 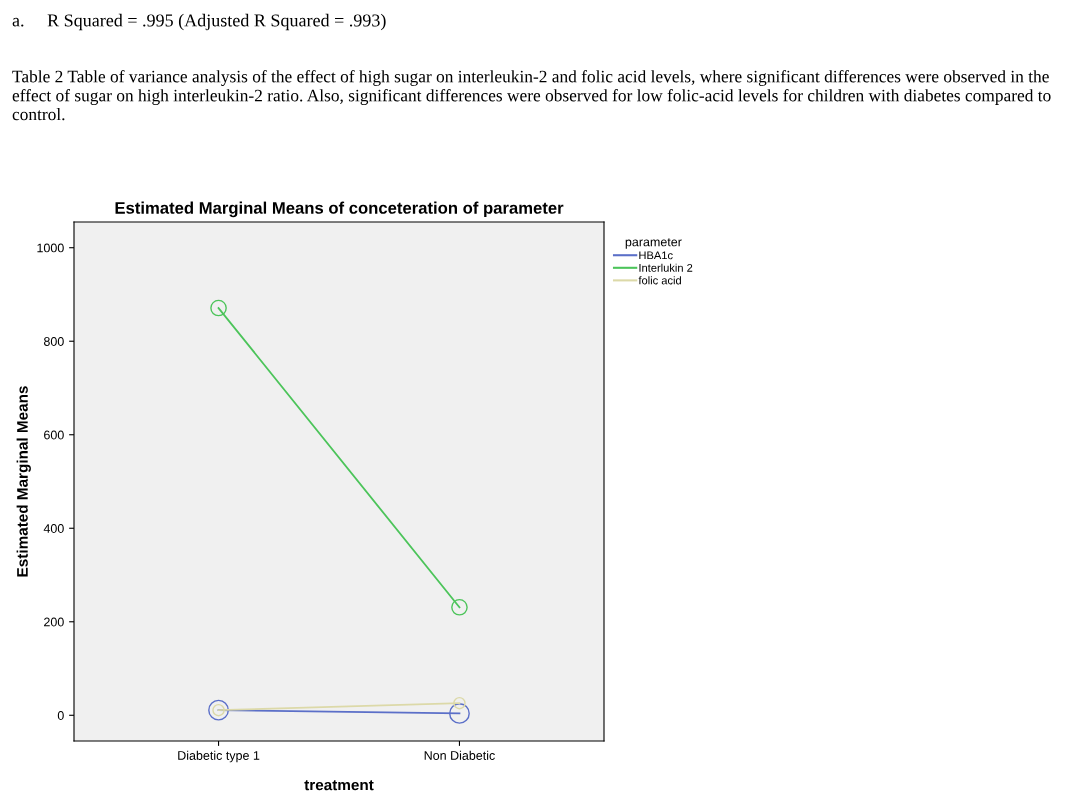 I want to click on x-tick-label: Diabetic type 1, so click(x=219, y=756).